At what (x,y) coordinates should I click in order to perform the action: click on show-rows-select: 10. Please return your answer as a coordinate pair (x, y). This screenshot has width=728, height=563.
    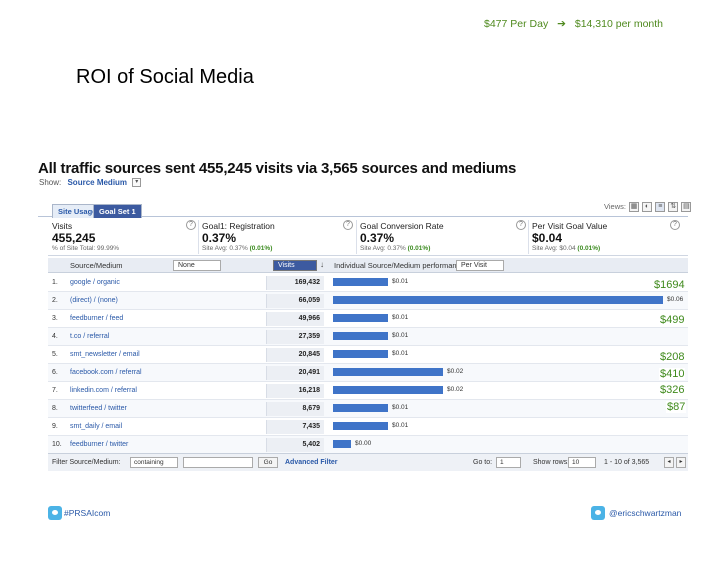
    Looking at the image, I should click on (582, 462).